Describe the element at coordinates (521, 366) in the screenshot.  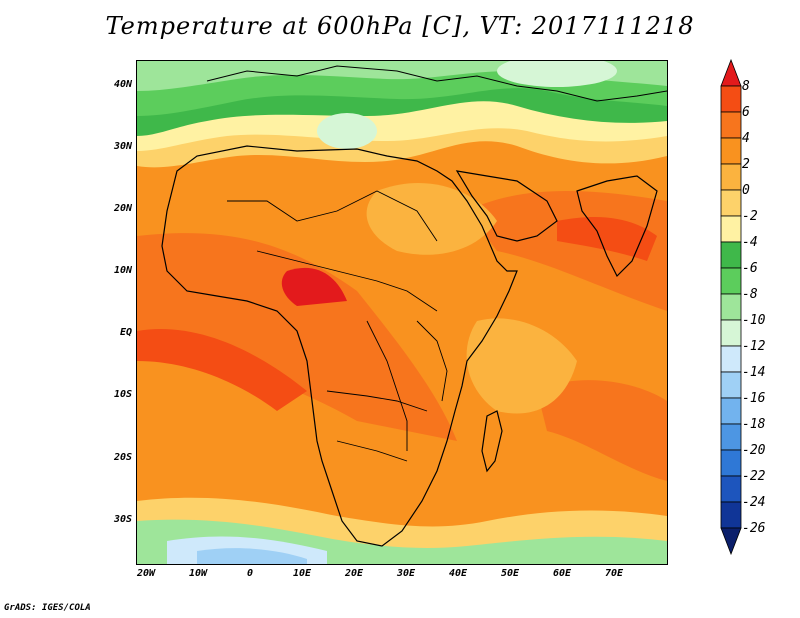
I see `cool-patch-indian-ocean` at that location.